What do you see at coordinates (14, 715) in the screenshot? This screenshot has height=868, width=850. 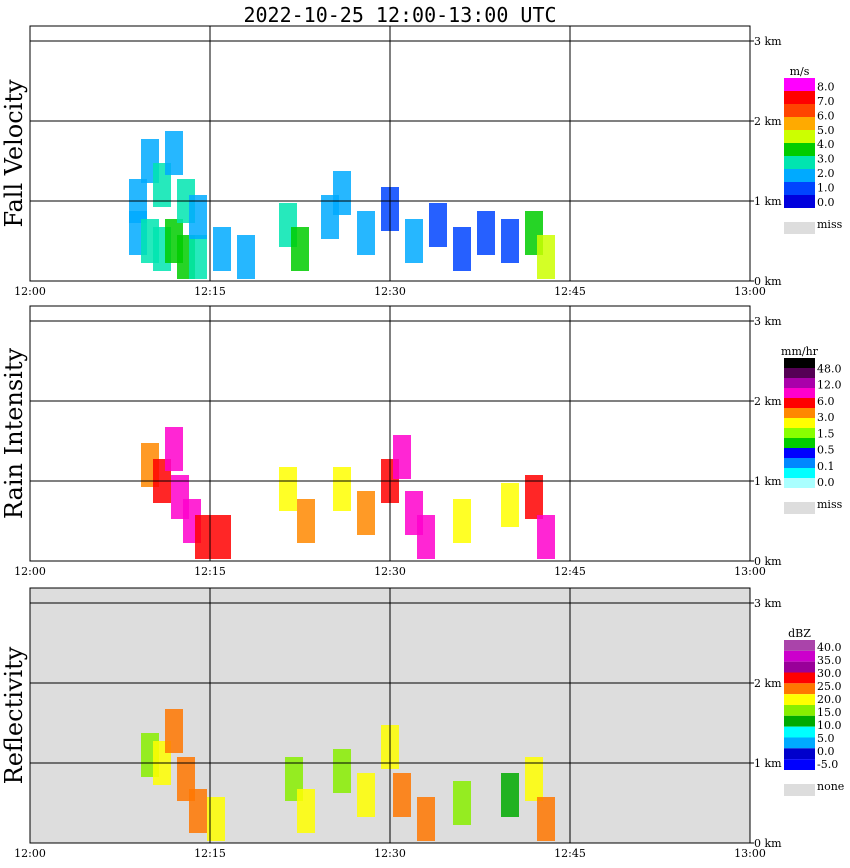 I see `y-axis-label: Reflectivity` at bounding box center [14, 715].